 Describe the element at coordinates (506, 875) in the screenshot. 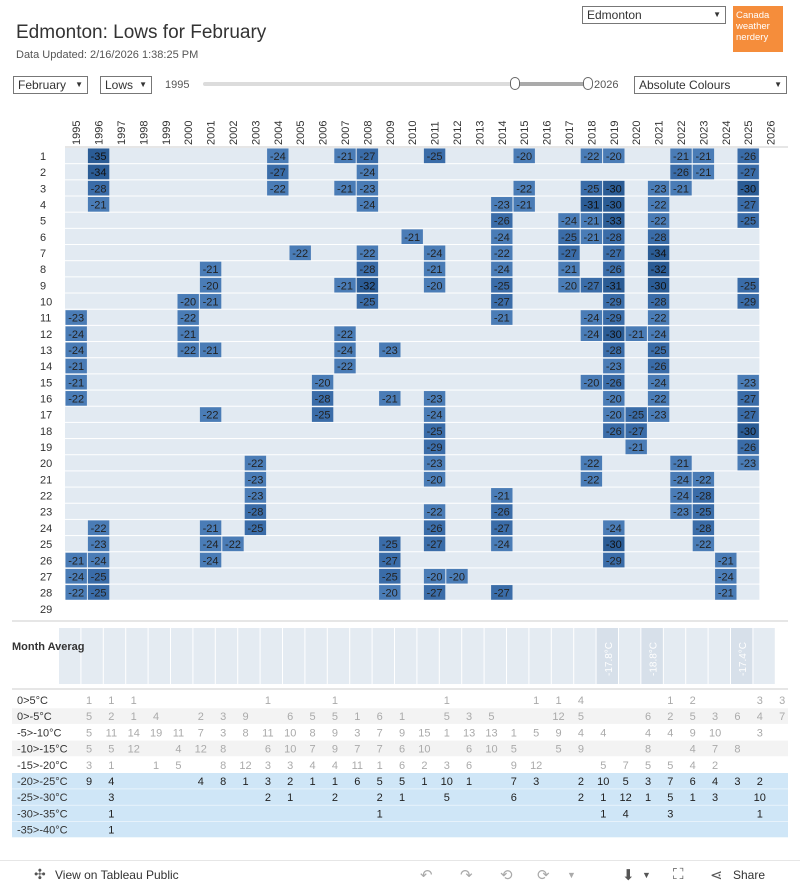

I see `revert-icon: ⟲` at that location.